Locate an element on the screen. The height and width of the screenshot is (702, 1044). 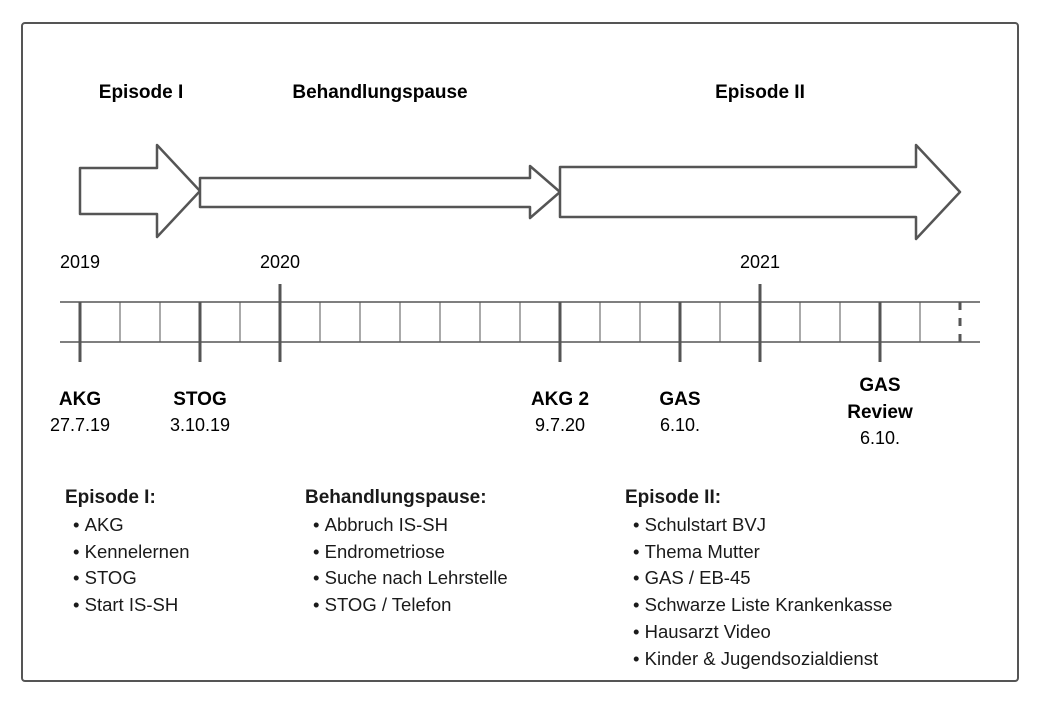
milestone-name-gas: GAS is located at coordinates (679, 399).